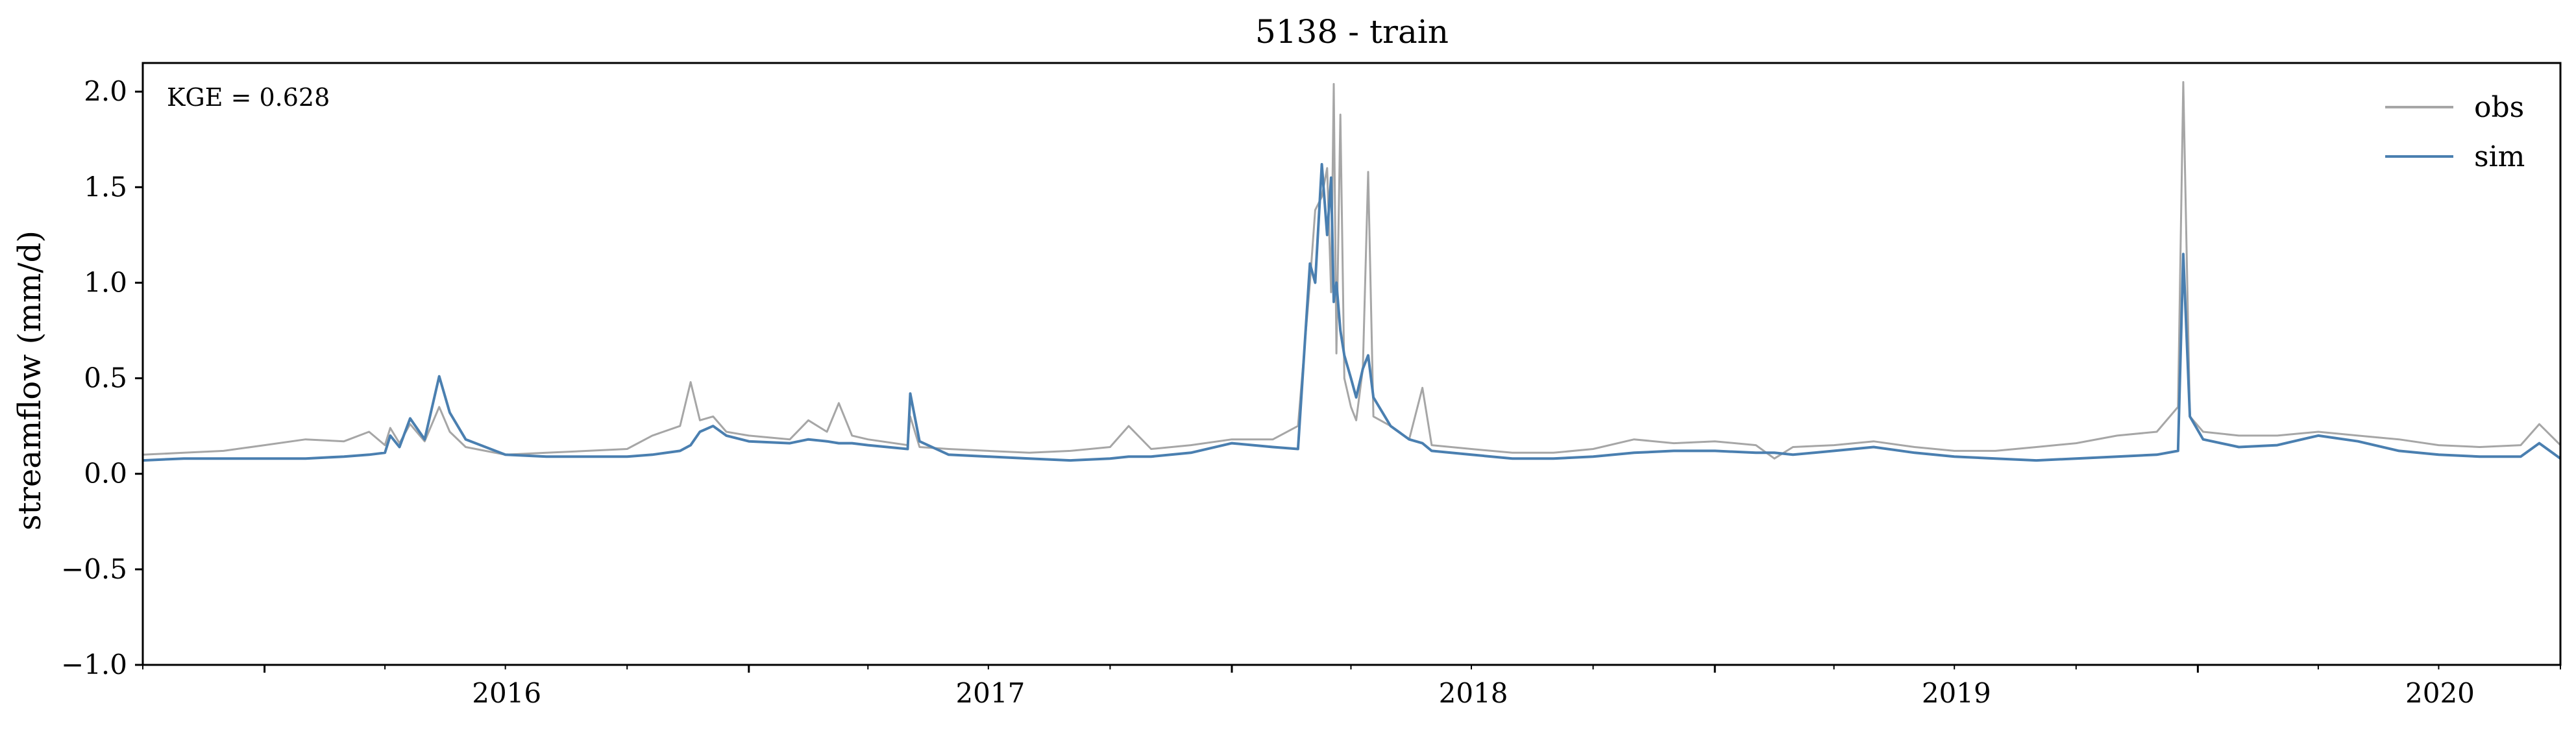 This screenshot has height=735, width=2576. What do you see at coordinates (1473, 693) in the screenshot?
I see `x-tick-label: 2018` at bounding box center [1473, 693].